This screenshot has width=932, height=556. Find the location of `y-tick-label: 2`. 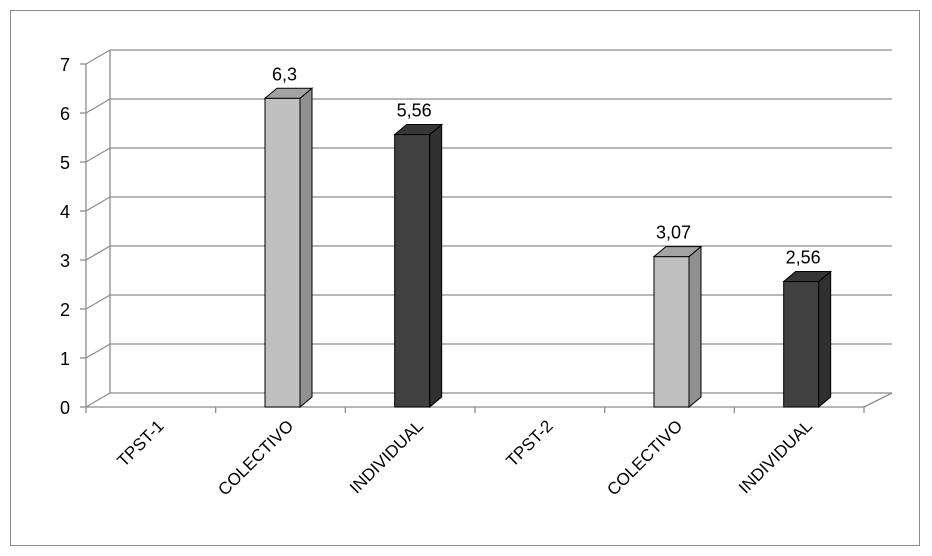

y-tick-label: 2 is located at coordinates (65, 310).